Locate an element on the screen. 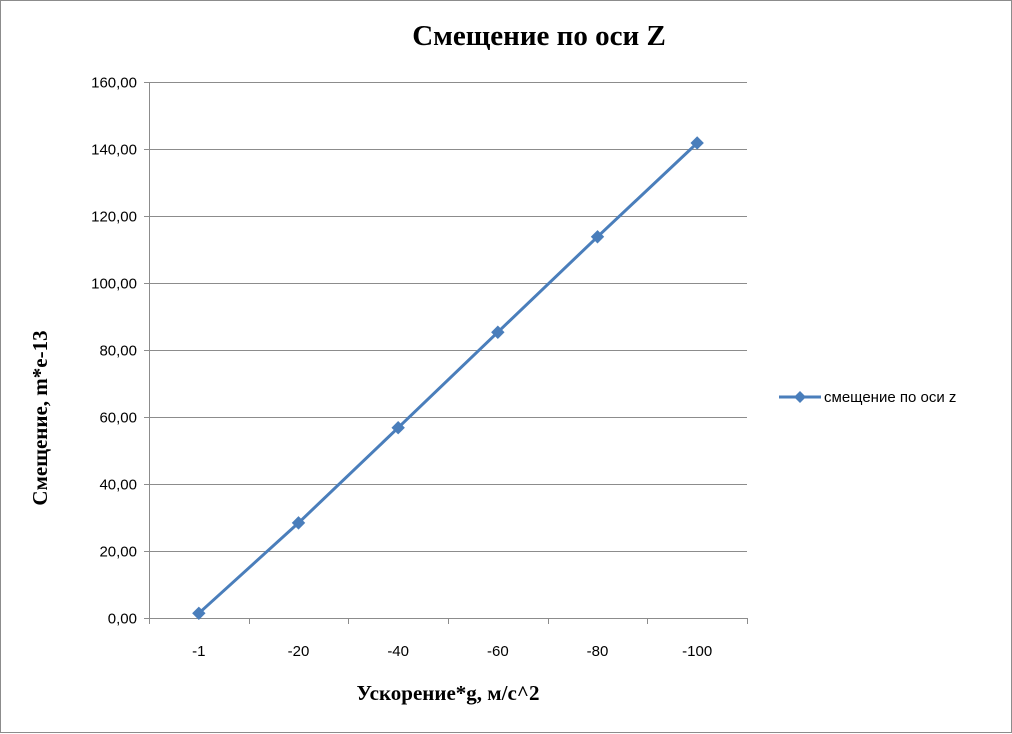 The image size is (1012, 734). x-tick-label: -1 is located at coordinates (198, 651).